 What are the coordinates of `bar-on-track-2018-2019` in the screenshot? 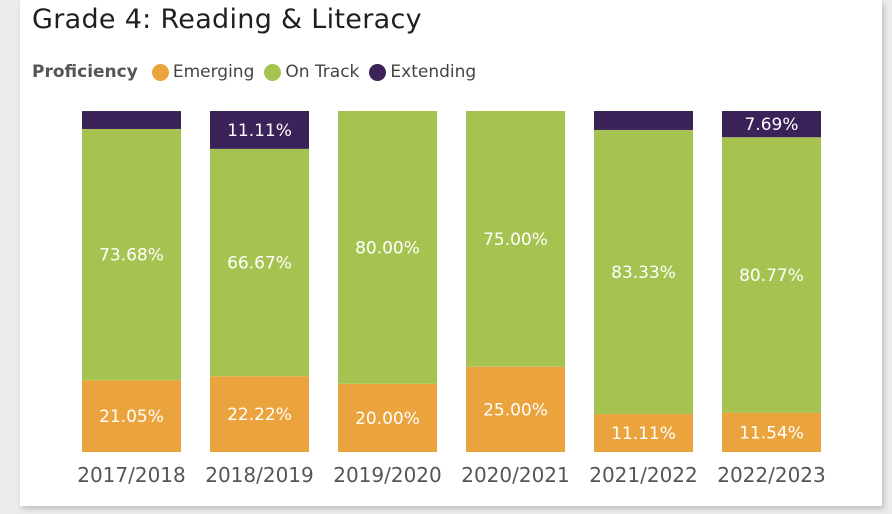 It's located at (259, 262).